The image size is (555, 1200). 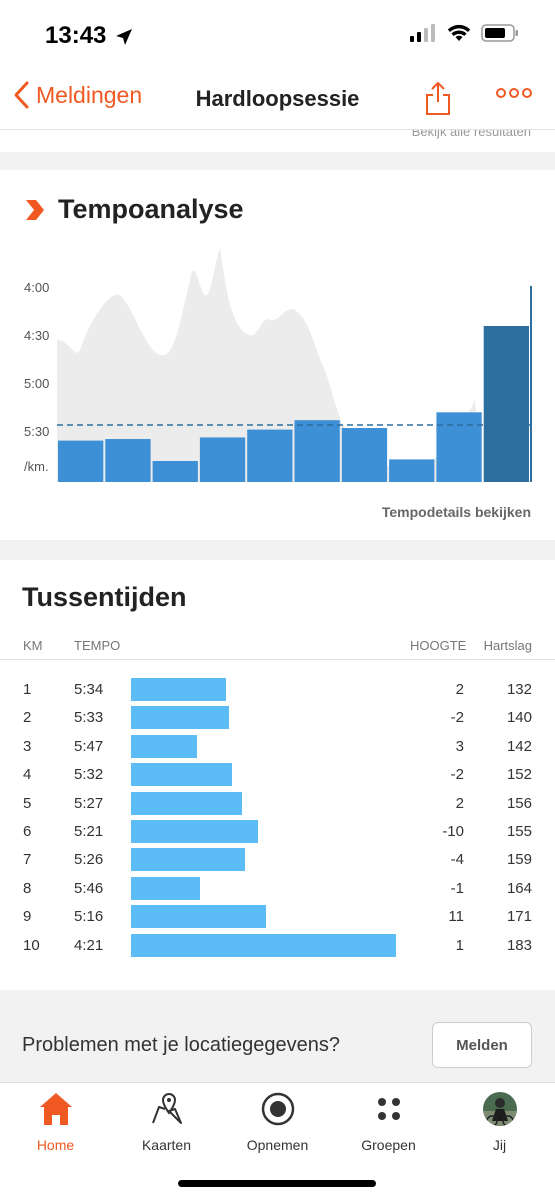 I want to click on split-row: 9 5:16 11 171, so click(x=277, y=917).